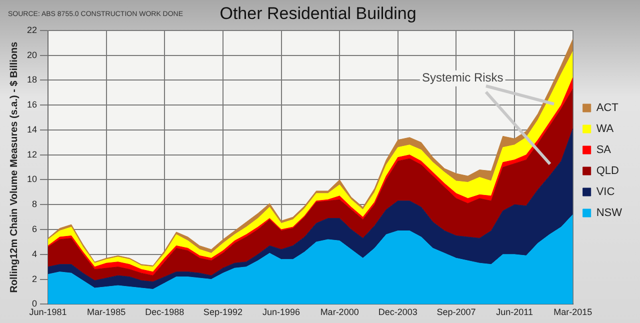  I want to click on y-tick-label: 10, so click(32, 179).